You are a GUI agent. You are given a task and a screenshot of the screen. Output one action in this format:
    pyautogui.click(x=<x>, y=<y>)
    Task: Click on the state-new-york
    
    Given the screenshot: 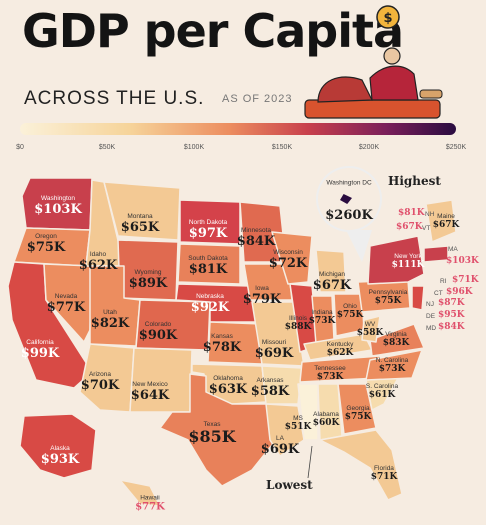 What is the action you would take?
    pyautogui.click(x=396, y=260)
    